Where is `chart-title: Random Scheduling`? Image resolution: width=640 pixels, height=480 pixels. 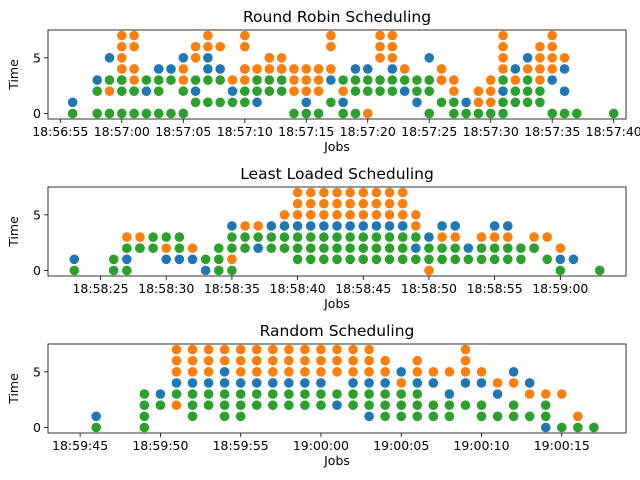 chart-title: Random Scheduling is located at coordinates (337, 331).